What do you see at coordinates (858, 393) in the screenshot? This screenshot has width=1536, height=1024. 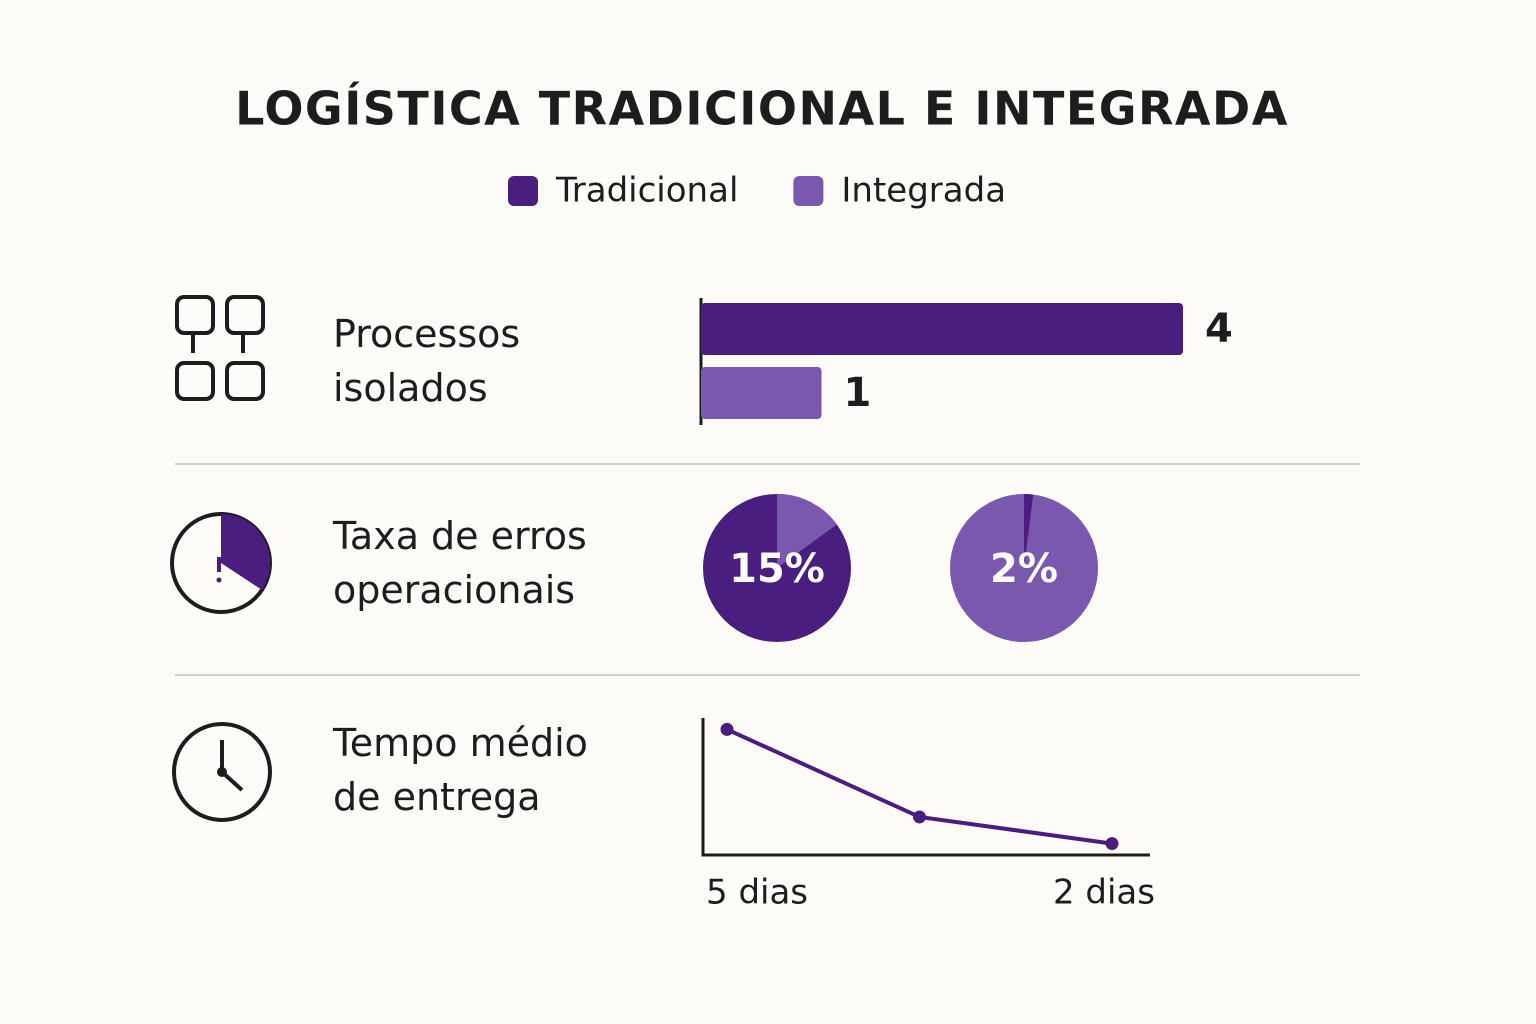 I see `value-label: 1` at bounding box center [858, 393].